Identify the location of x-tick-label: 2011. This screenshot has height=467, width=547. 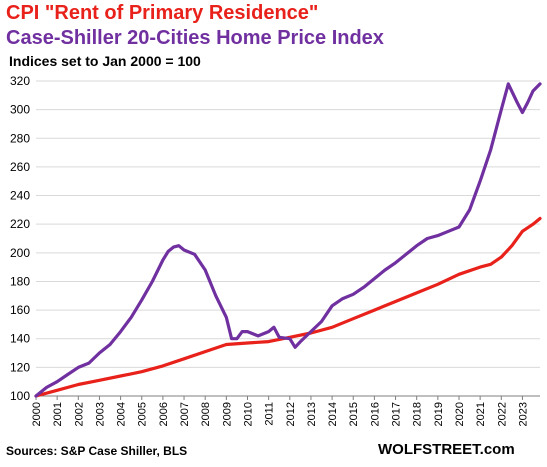
(270, 414).